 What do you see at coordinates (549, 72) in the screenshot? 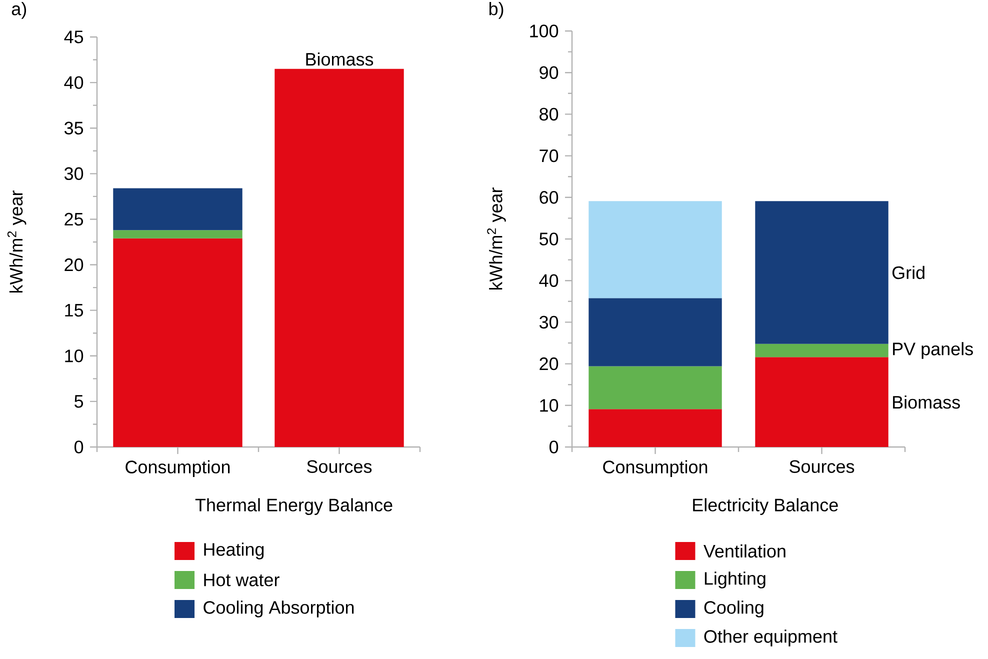
I see `y-tick-label: 90` at bounding box center [549, 72].